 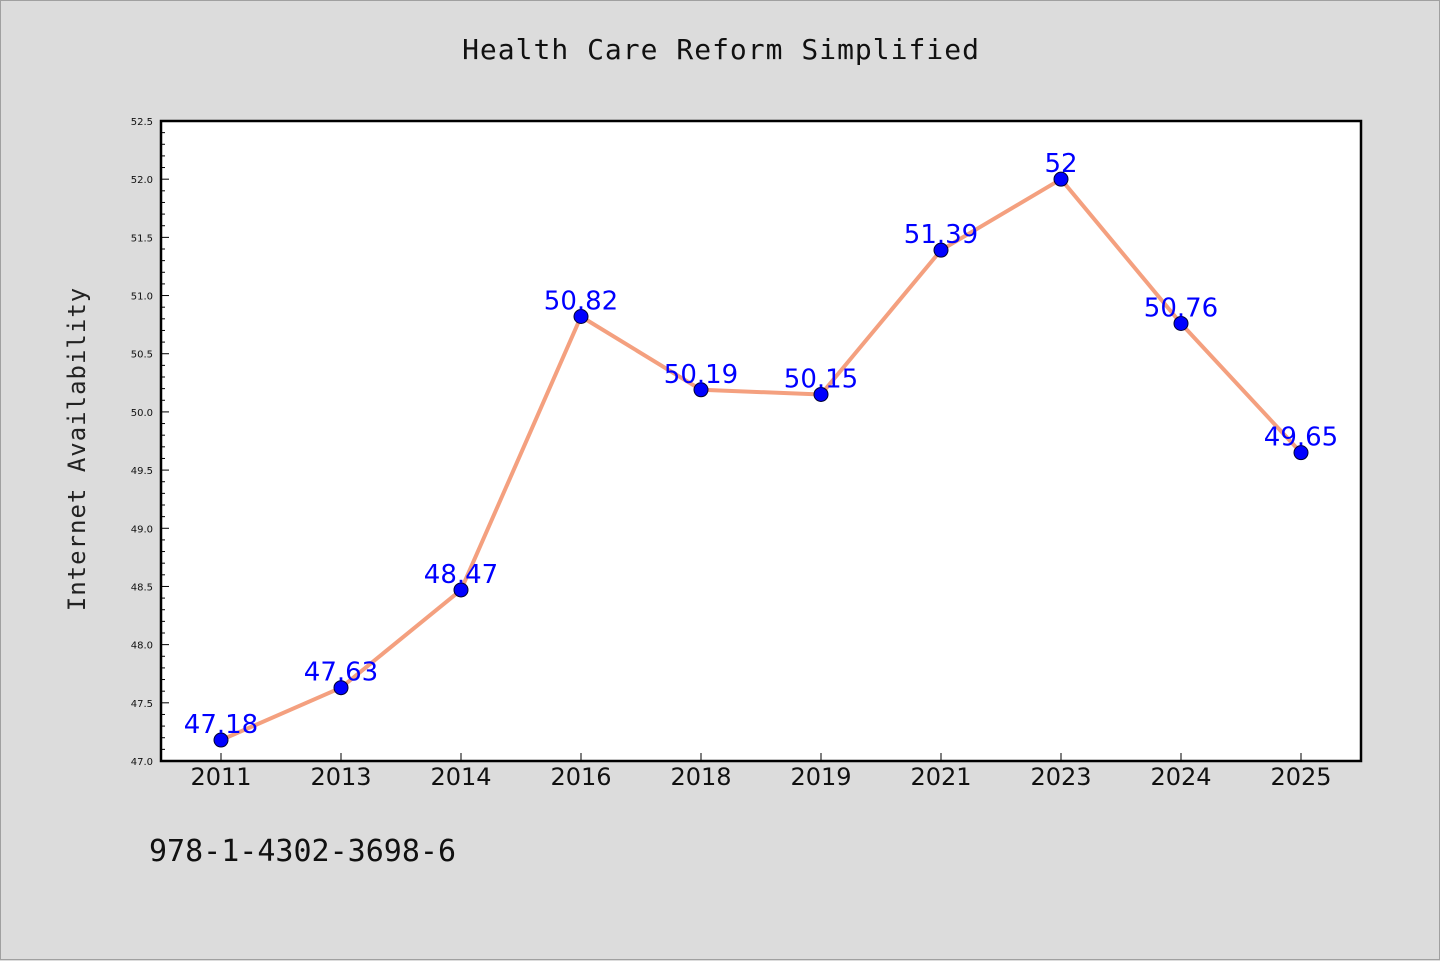 What do you see at coordinates (1060, 164) in the screenshot?
I see `data-label: 52` at bounding box center [1060, 164].